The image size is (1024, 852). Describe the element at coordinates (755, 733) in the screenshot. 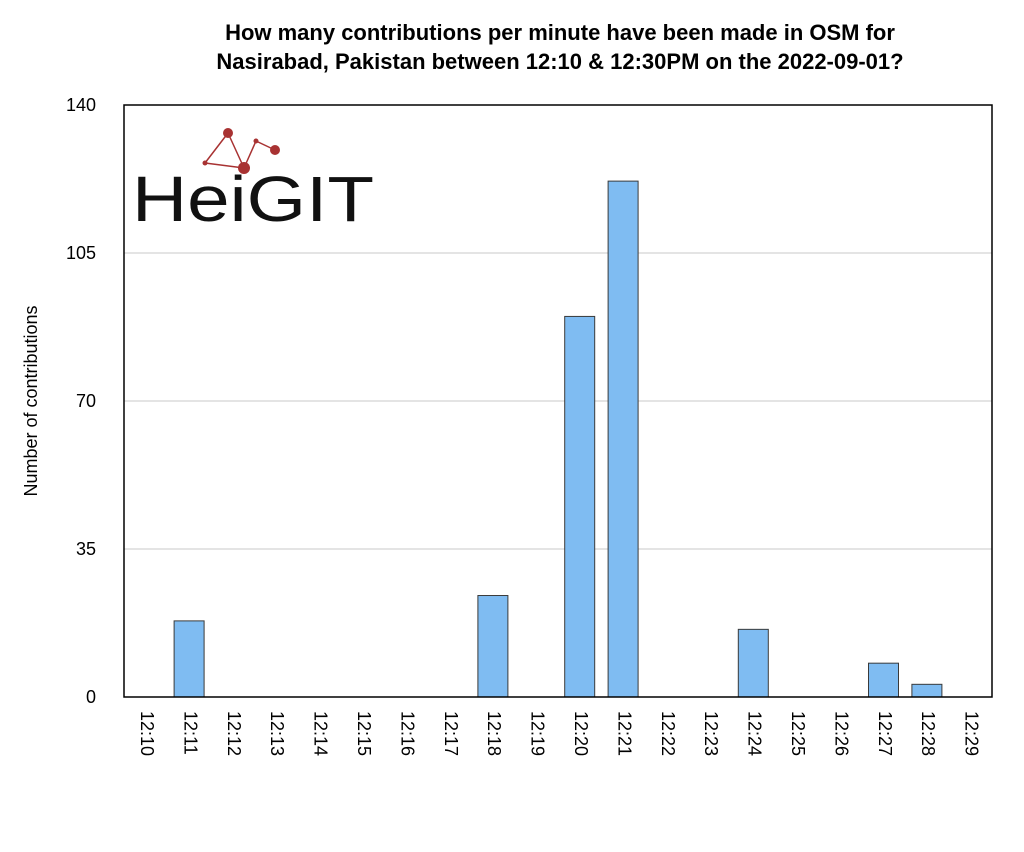

I see `x-tick-label: 12:24` at that location.